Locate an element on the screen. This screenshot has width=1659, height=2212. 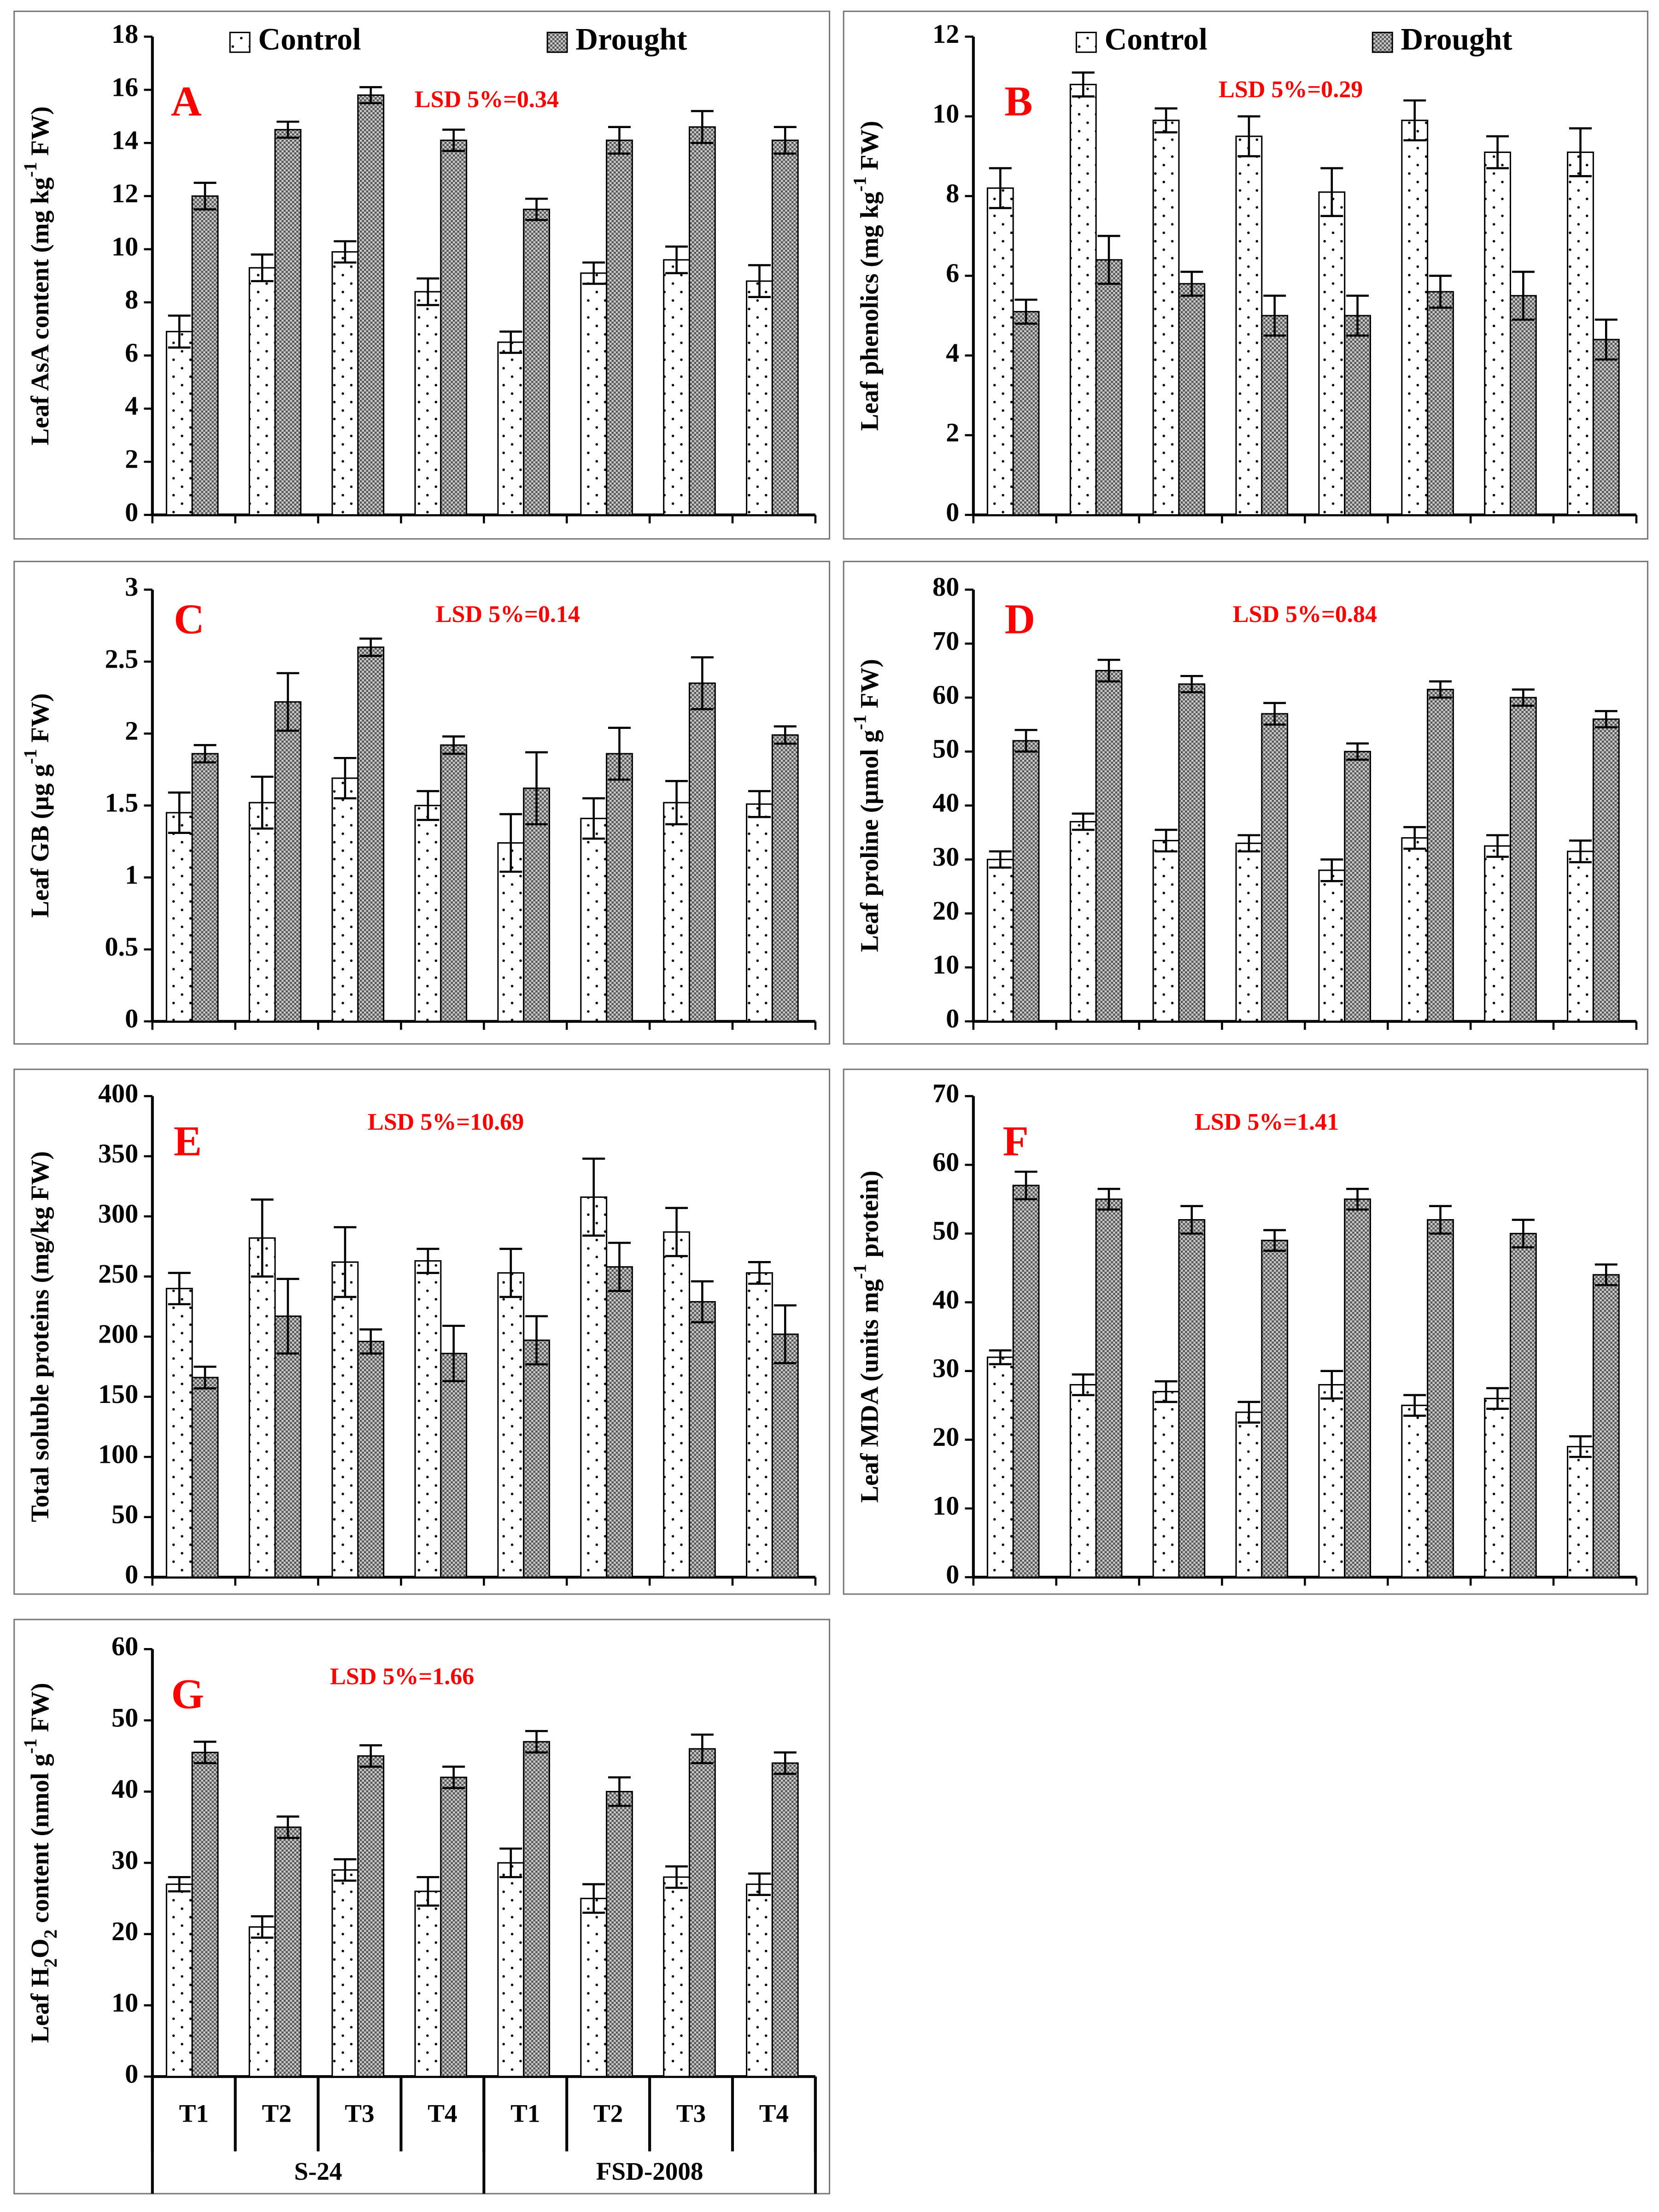
y-tick-label: 4 is located at coordinates (952, 353).